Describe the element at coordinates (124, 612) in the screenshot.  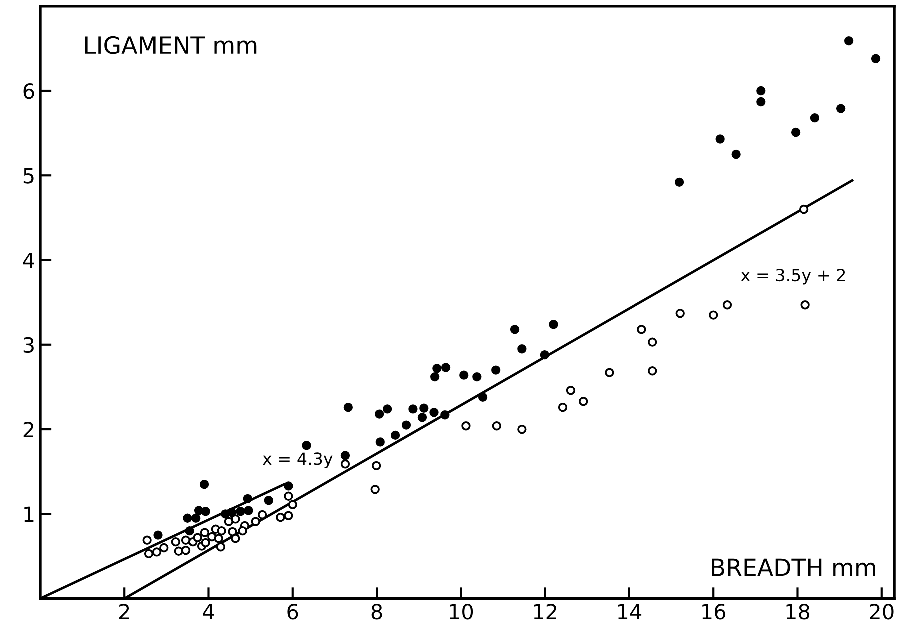
I see `x-tick-label: 2` at that location.